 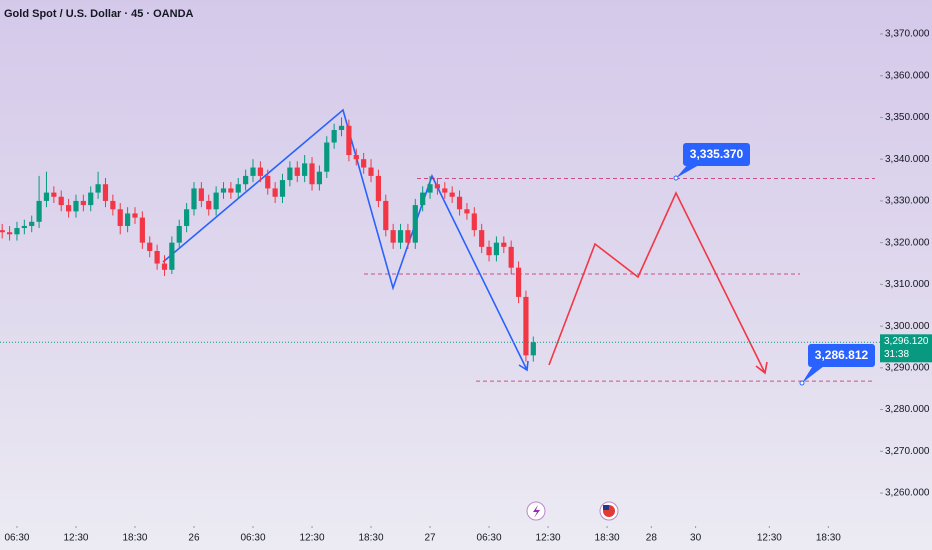 I want to click on x-tick-label: 26, so click(x=194, y=538).